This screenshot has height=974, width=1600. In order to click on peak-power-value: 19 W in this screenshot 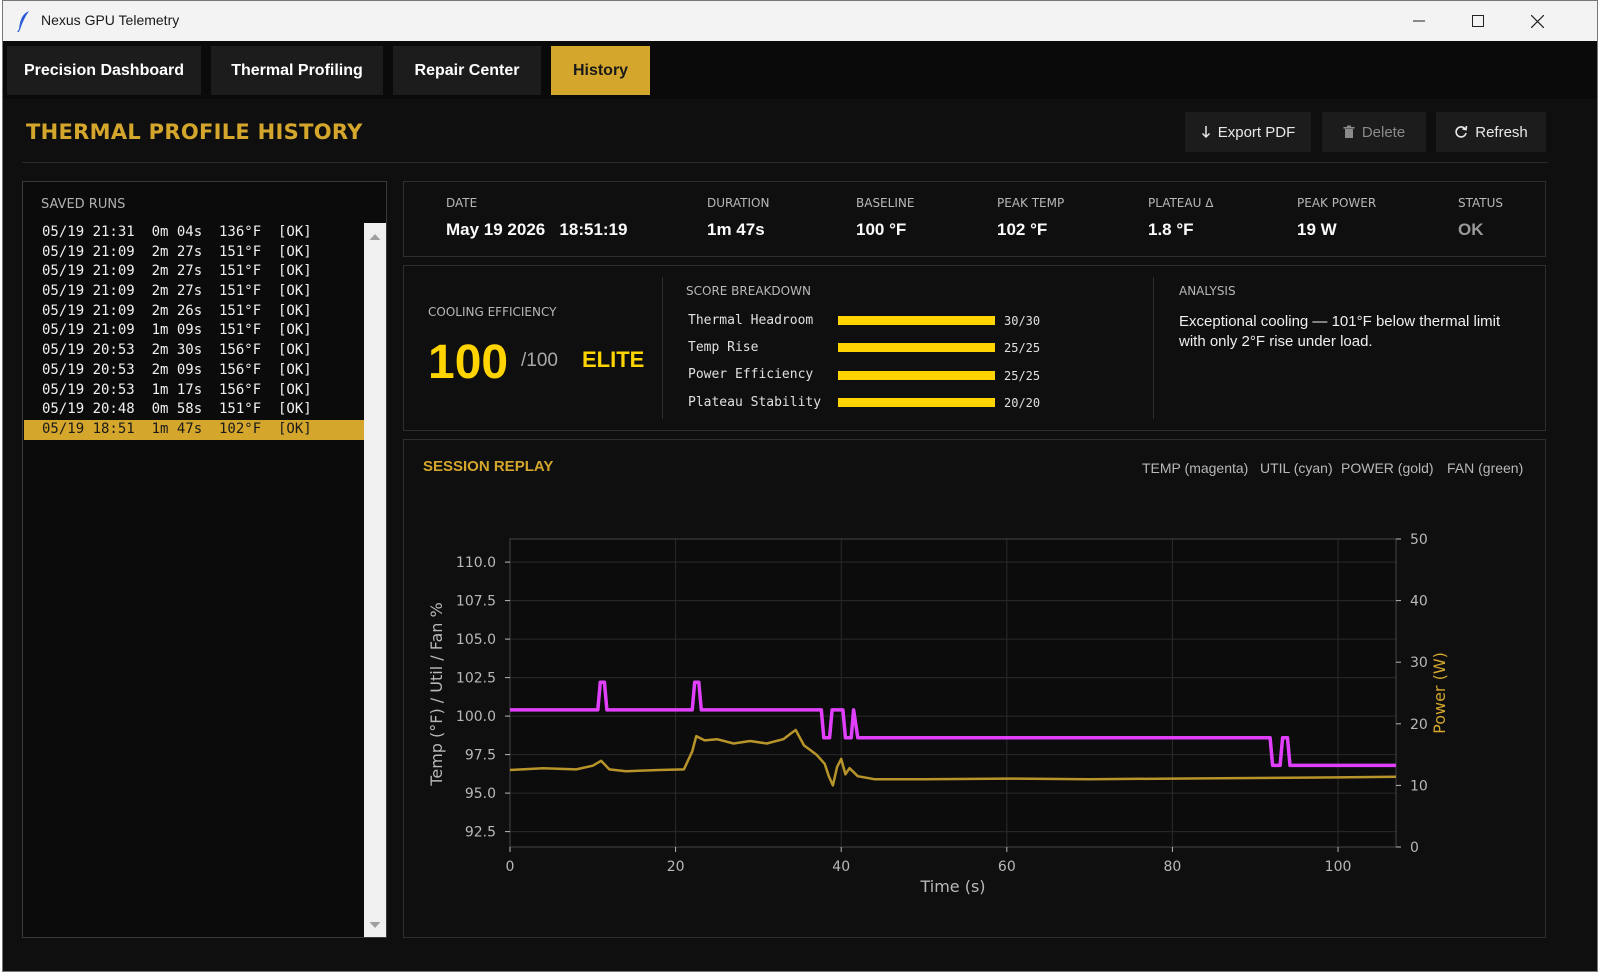, I will do `click(1317, 229)`.